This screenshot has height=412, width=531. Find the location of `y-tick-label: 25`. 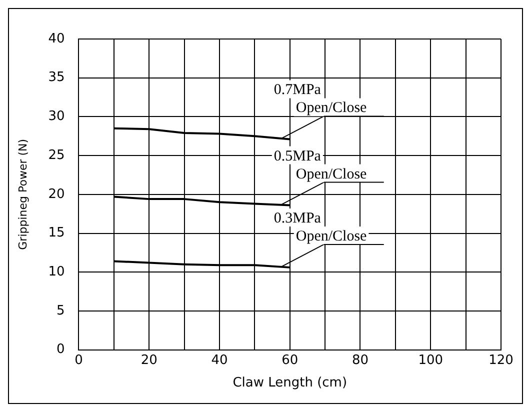

y-tick-label: 25 is located at coordinates (56, 155).